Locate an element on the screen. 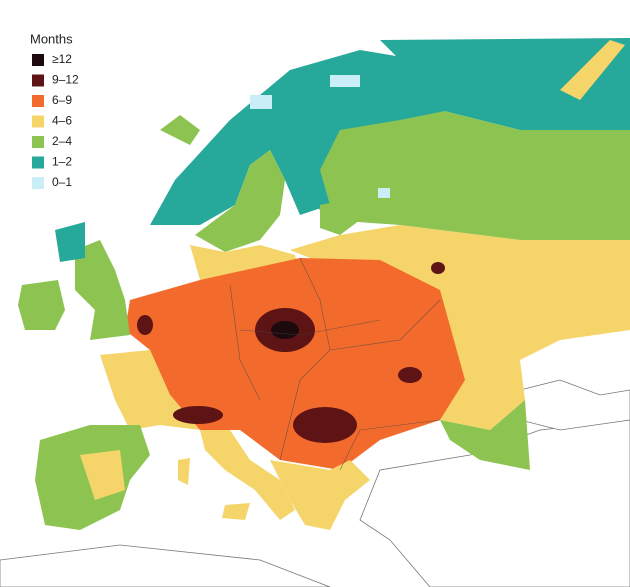 The width and height of the screenshot is (630, 587). legend-label: 0–1 is located at coordinates (62, 182).